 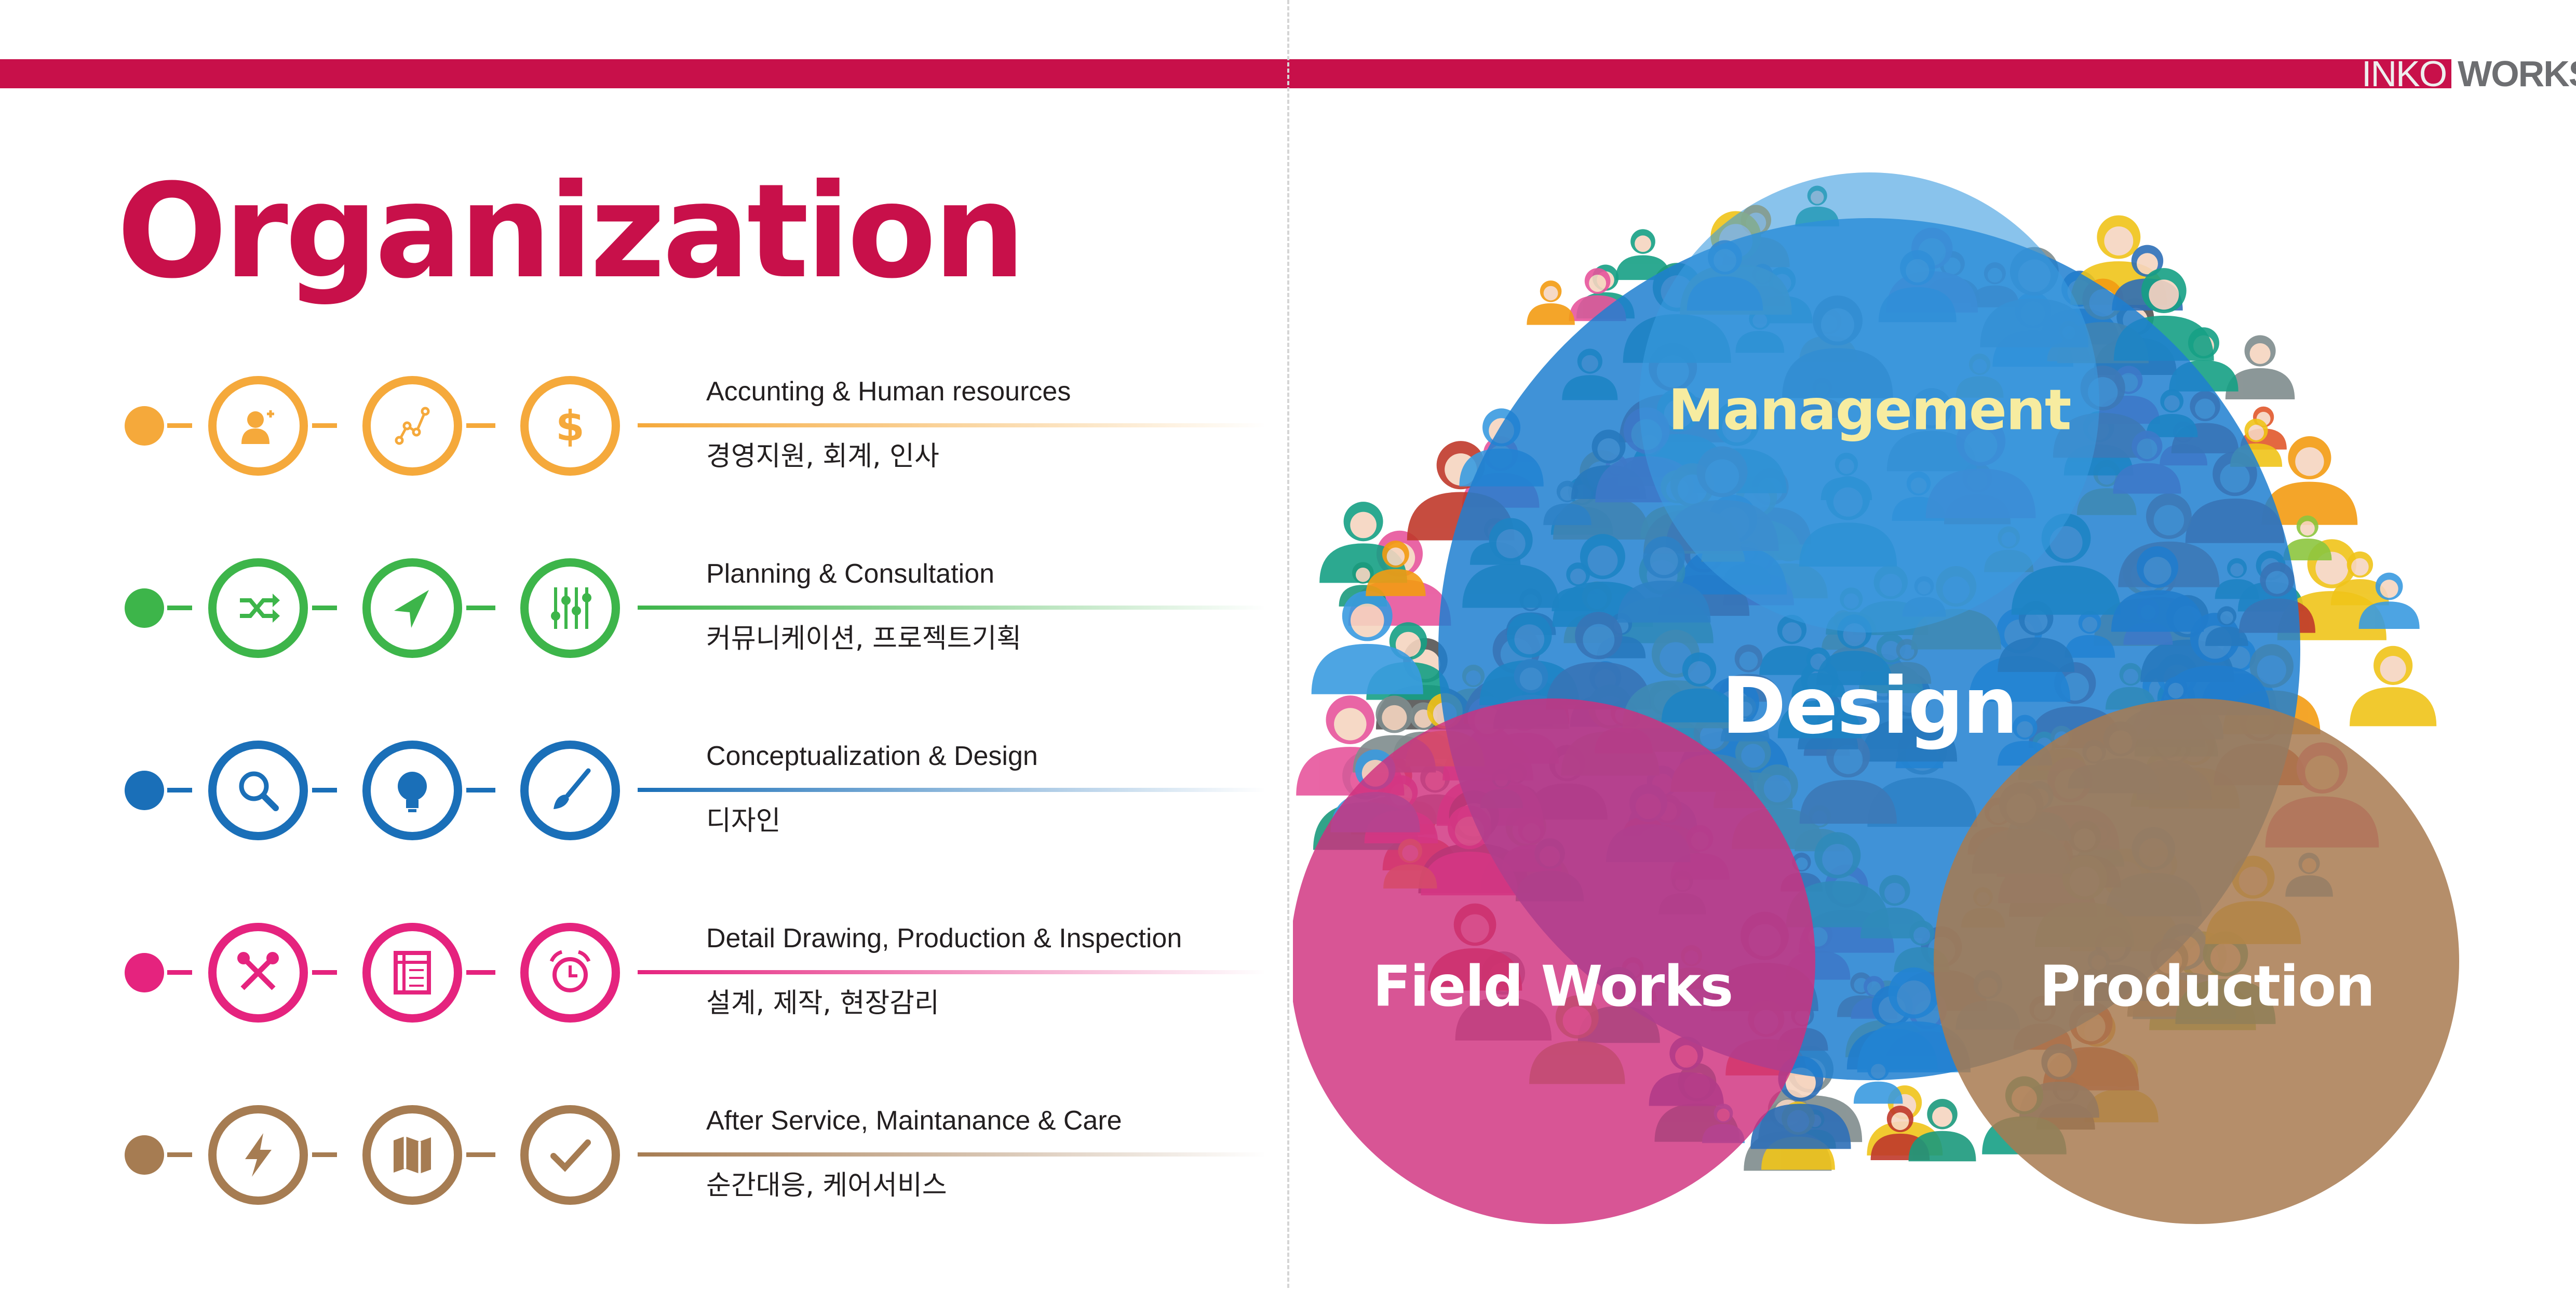 I want to click on lightning-icon, so click(x=258, y=1155).